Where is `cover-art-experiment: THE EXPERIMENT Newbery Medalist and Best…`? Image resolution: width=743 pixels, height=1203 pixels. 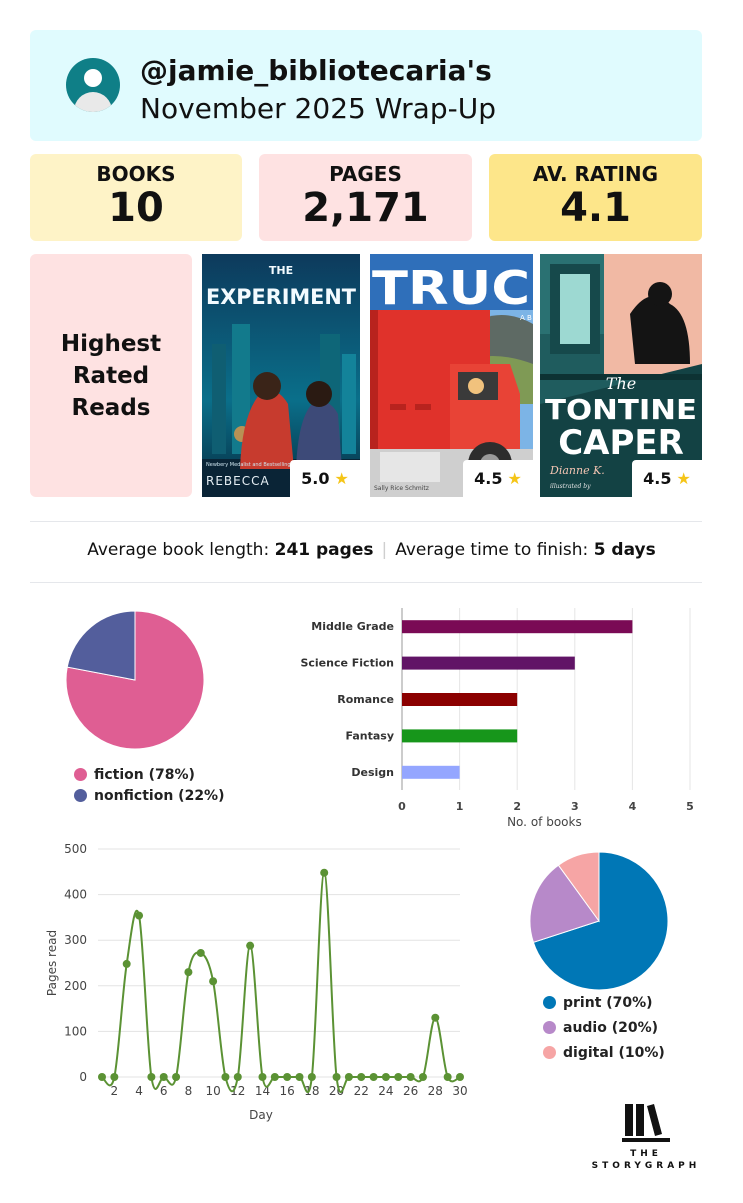
cover-art-experiment: THE EXPERIMENT Newbery Medalist and Best… is located at coordinates (281, 375).